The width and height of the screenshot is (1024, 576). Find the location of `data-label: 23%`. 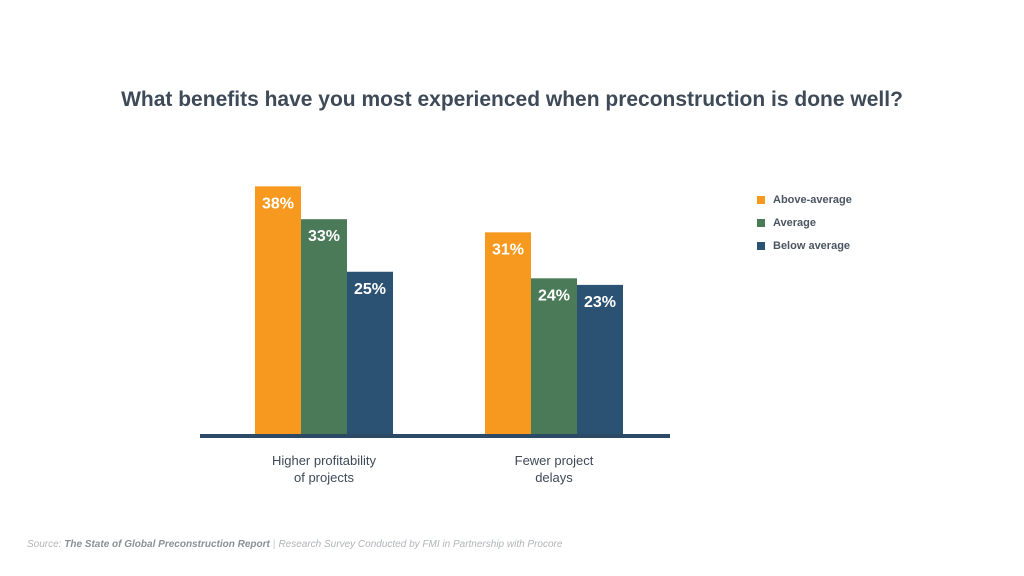

data-label: 23% is located at coordinates (600, 302).